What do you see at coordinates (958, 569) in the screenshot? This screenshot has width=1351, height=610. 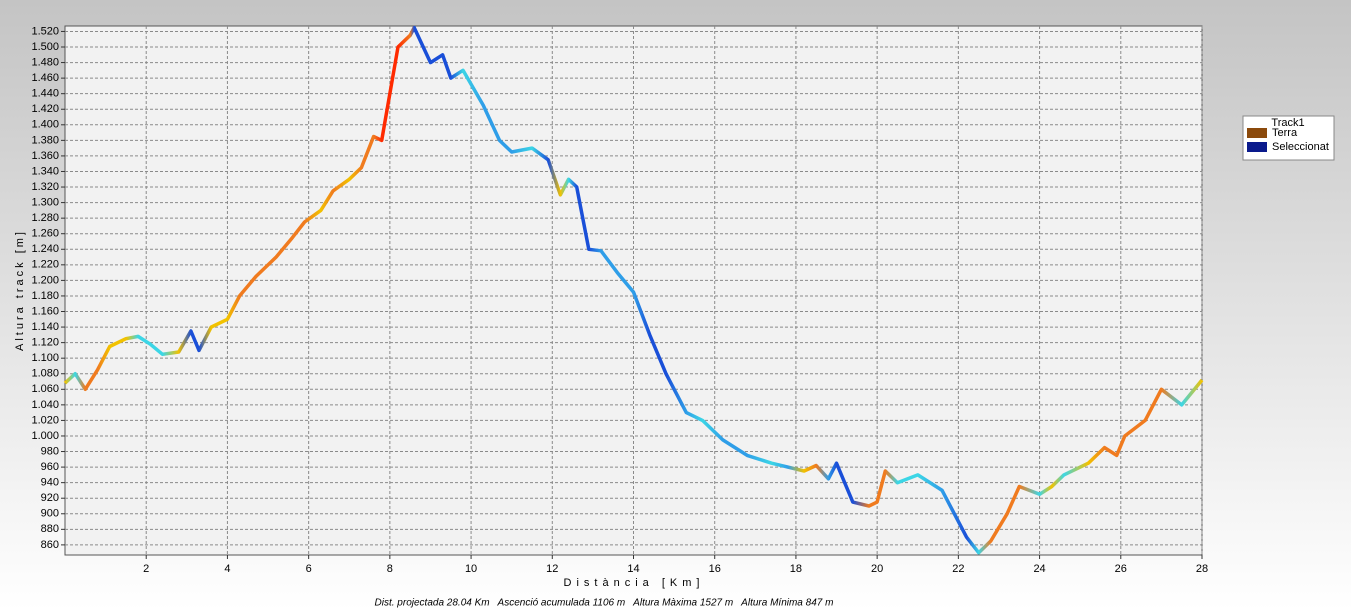 I see `x-tick-label: 22` at bounding box center [958, 569].